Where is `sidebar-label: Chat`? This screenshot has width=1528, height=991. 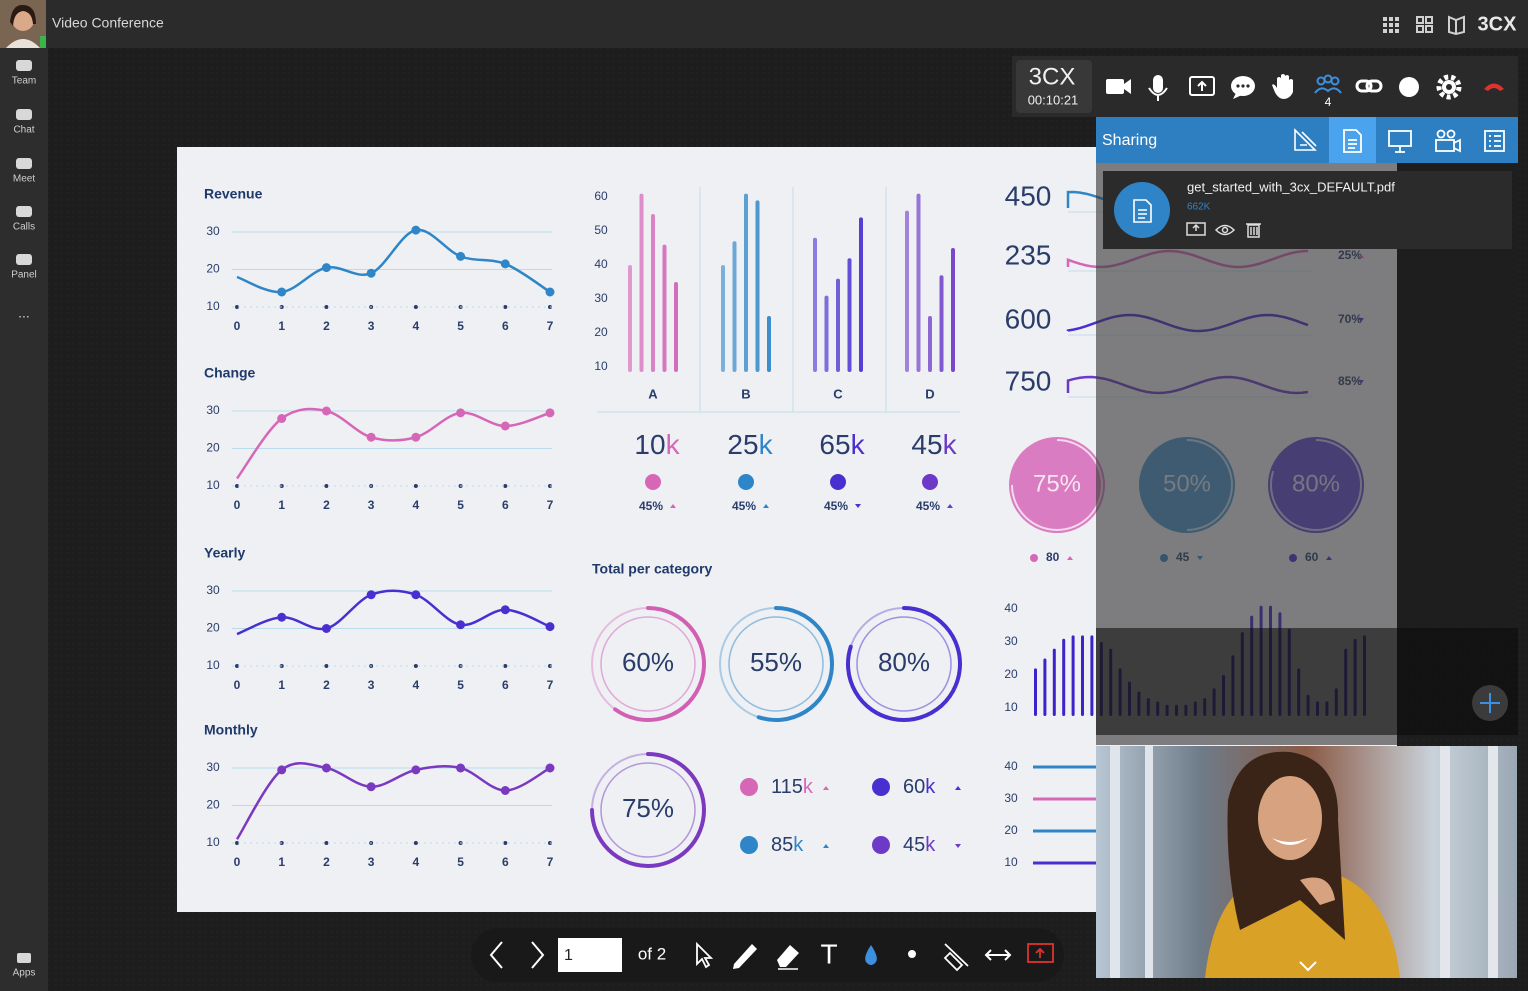 sidebar-label: Chat is located at coordinates (23, 130).